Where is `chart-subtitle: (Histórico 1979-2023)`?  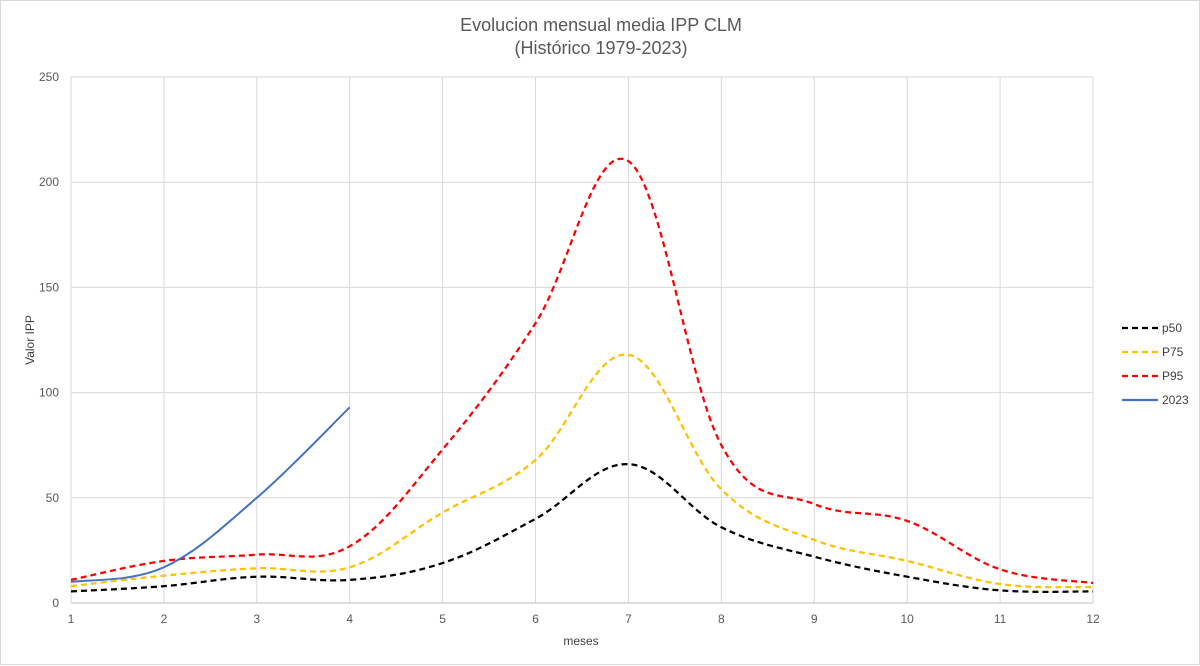
chart-subtitle: (Histórico 1979-2023) is located at coordinates (600, 48).